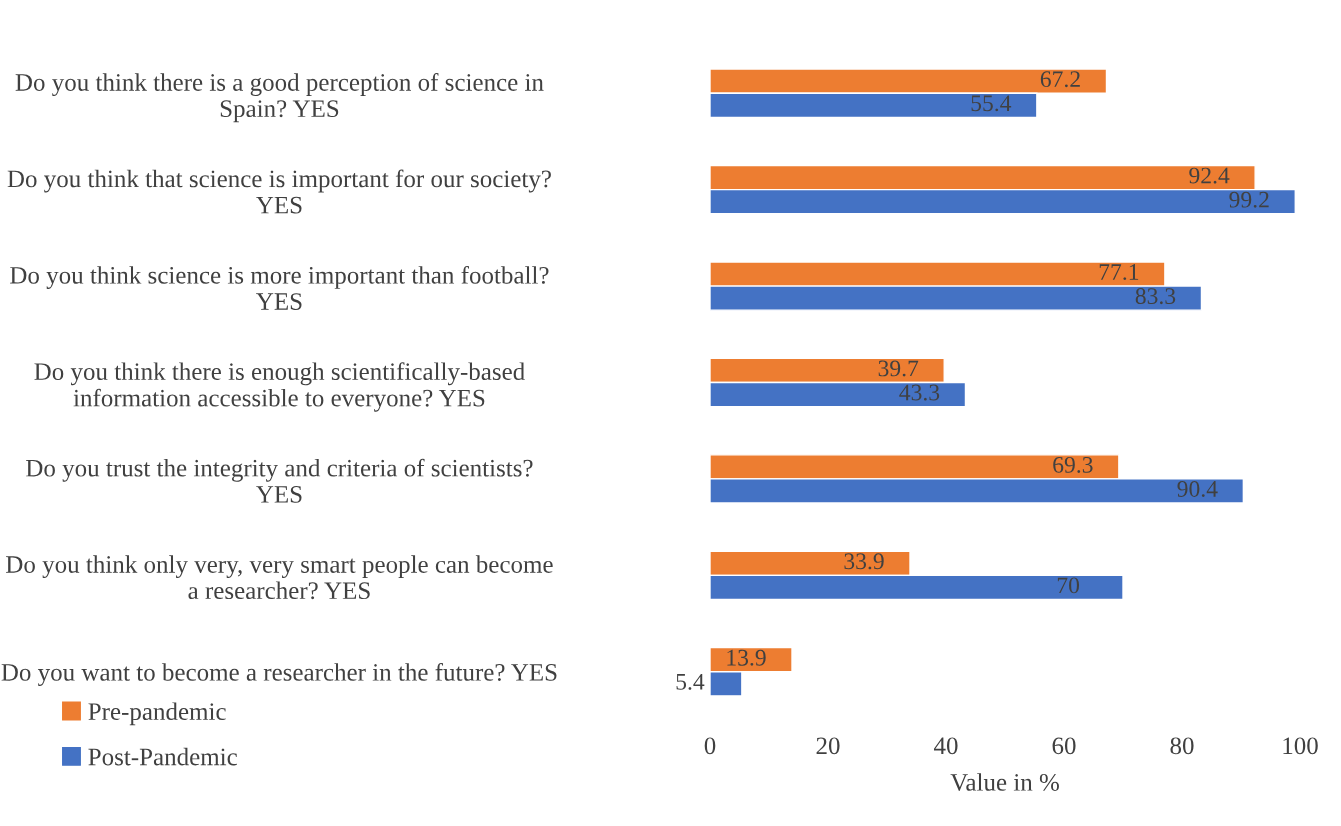  Describe the element at coordinates (864, 561) in the screenshot. I see `data-label: 33.9` at that location.